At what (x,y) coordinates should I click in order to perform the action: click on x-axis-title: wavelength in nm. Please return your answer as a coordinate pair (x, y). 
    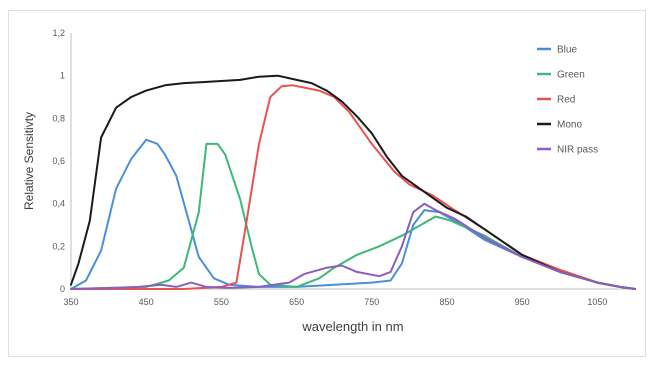
    Looking at the image, I should click on (352, 326).